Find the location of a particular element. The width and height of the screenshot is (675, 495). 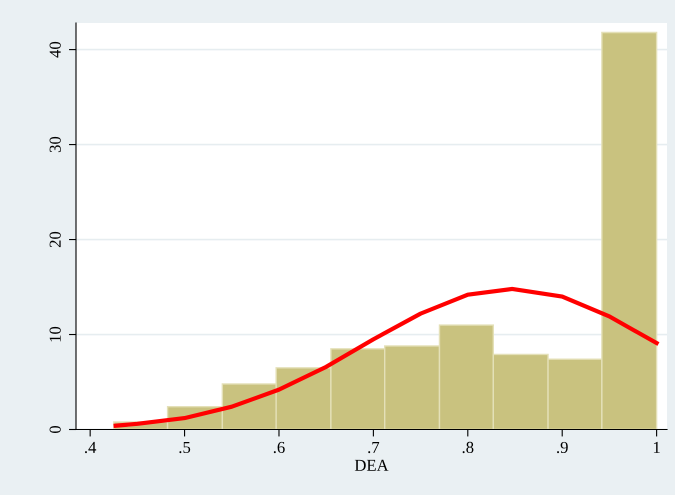

x-tick-label: .4 is located at coordinates (90, 448).